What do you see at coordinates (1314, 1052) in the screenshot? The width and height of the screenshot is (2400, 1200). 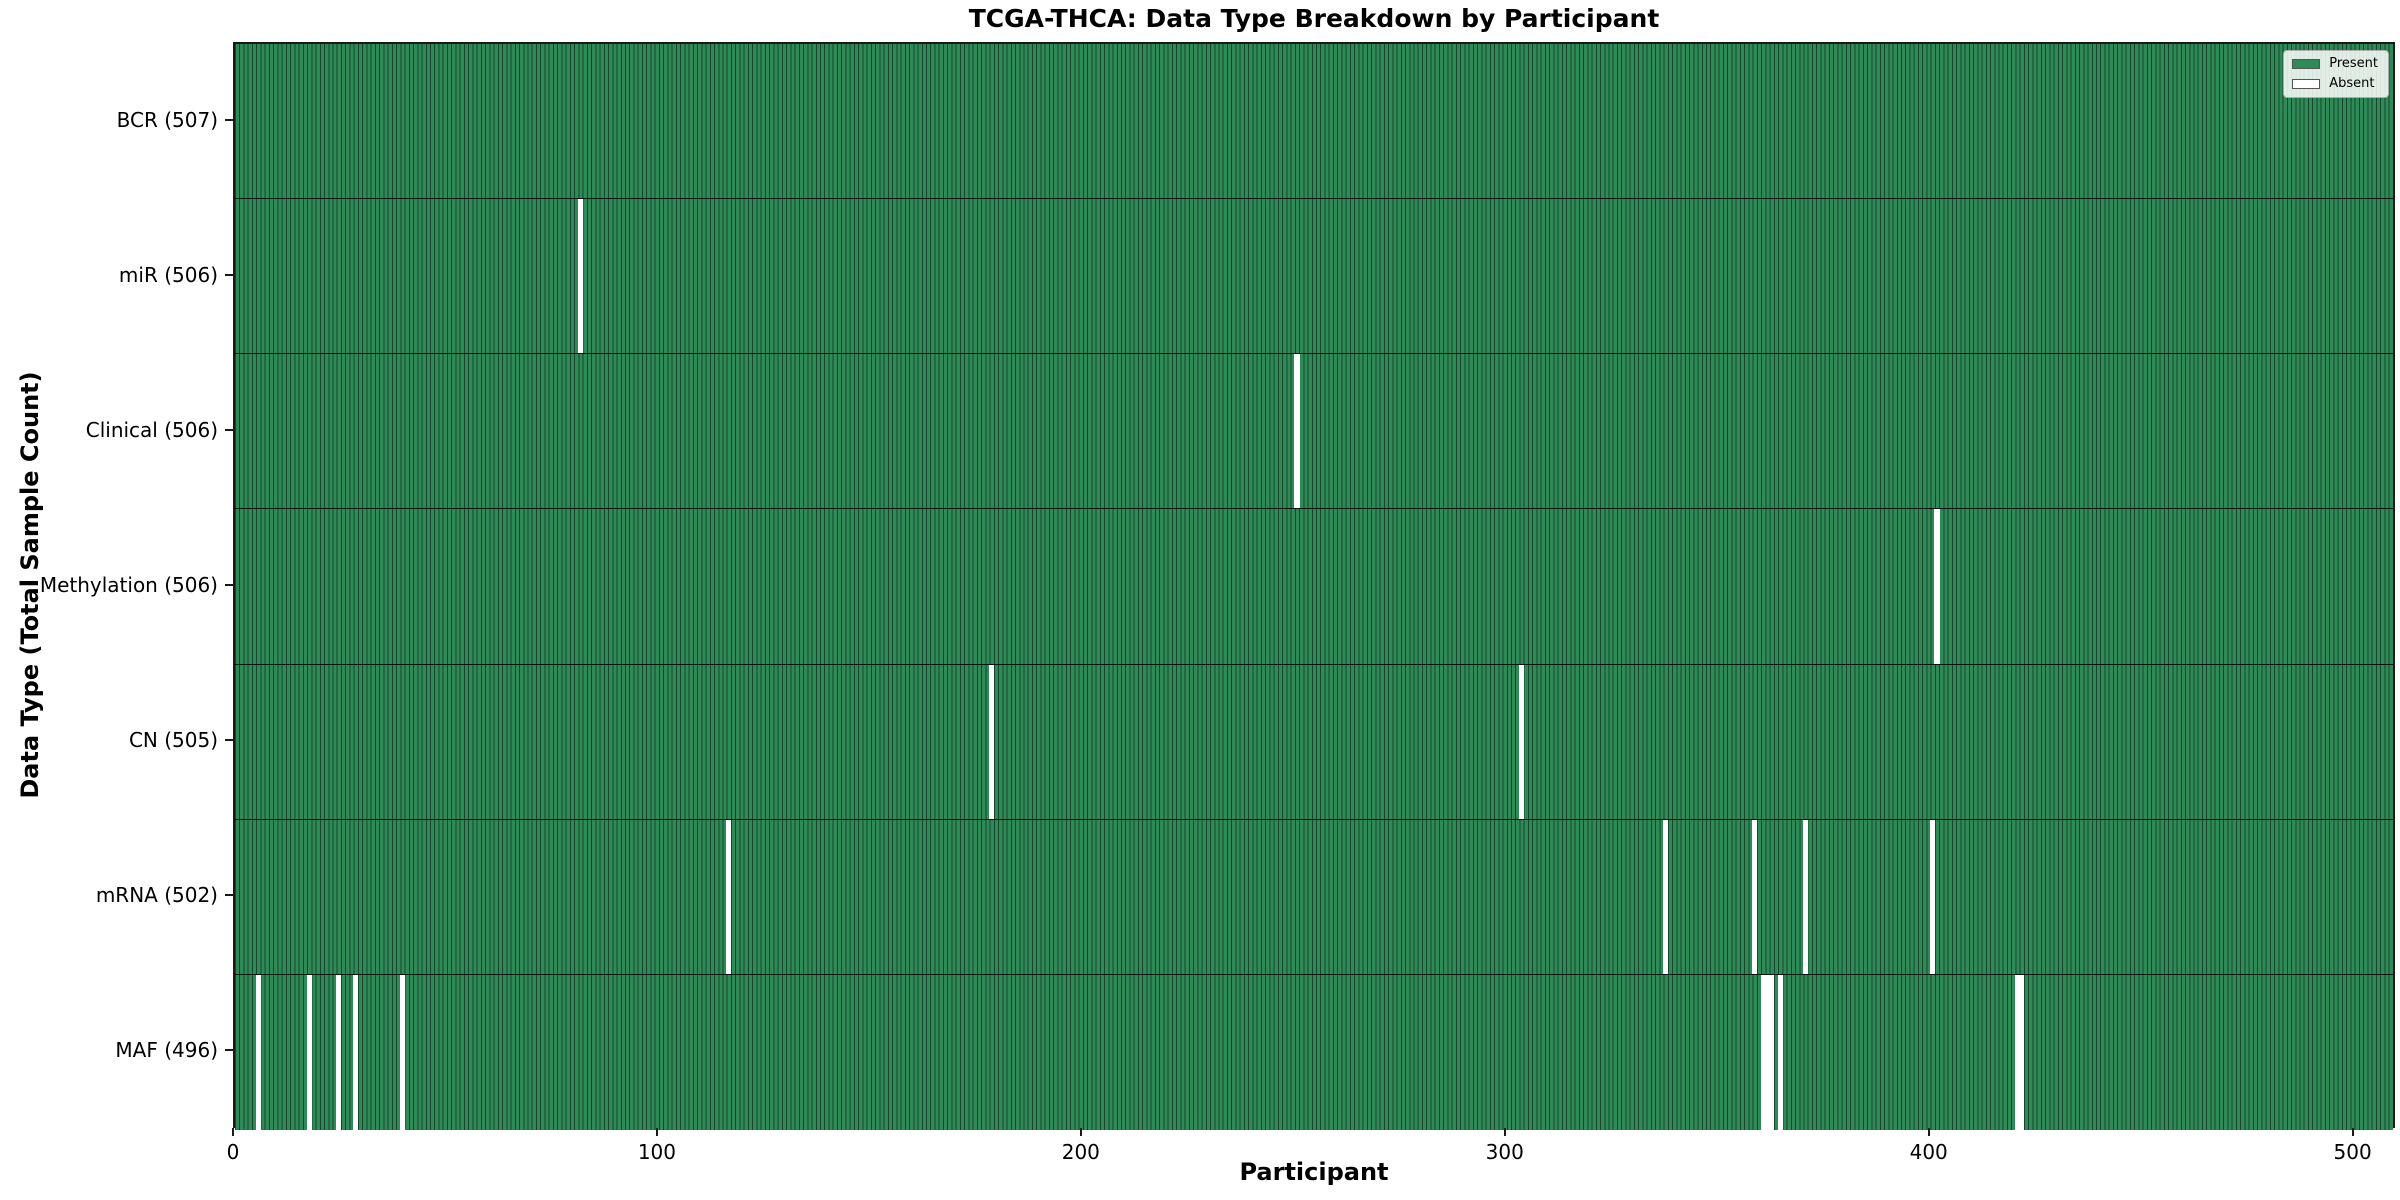 I see `row-maf` at bounding box center [1314, 1052].